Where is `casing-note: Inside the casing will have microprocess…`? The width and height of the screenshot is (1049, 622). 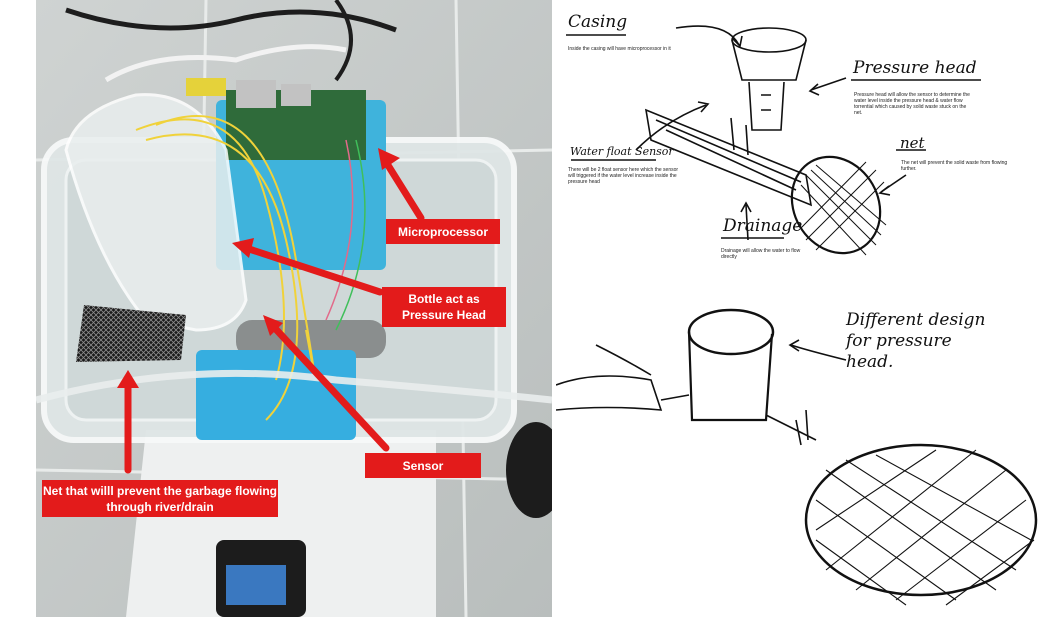 casing-note: Inside the casing will have microprocess… is located at coordinates (619, 49).